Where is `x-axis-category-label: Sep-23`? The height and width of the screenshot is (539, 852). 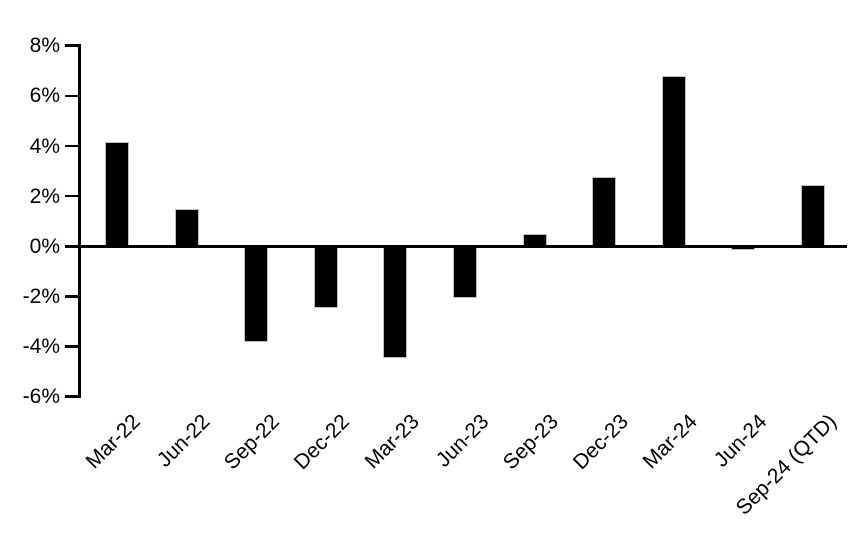 x-axis-category-label: Sep-23 is located at coordinates (530, 442).